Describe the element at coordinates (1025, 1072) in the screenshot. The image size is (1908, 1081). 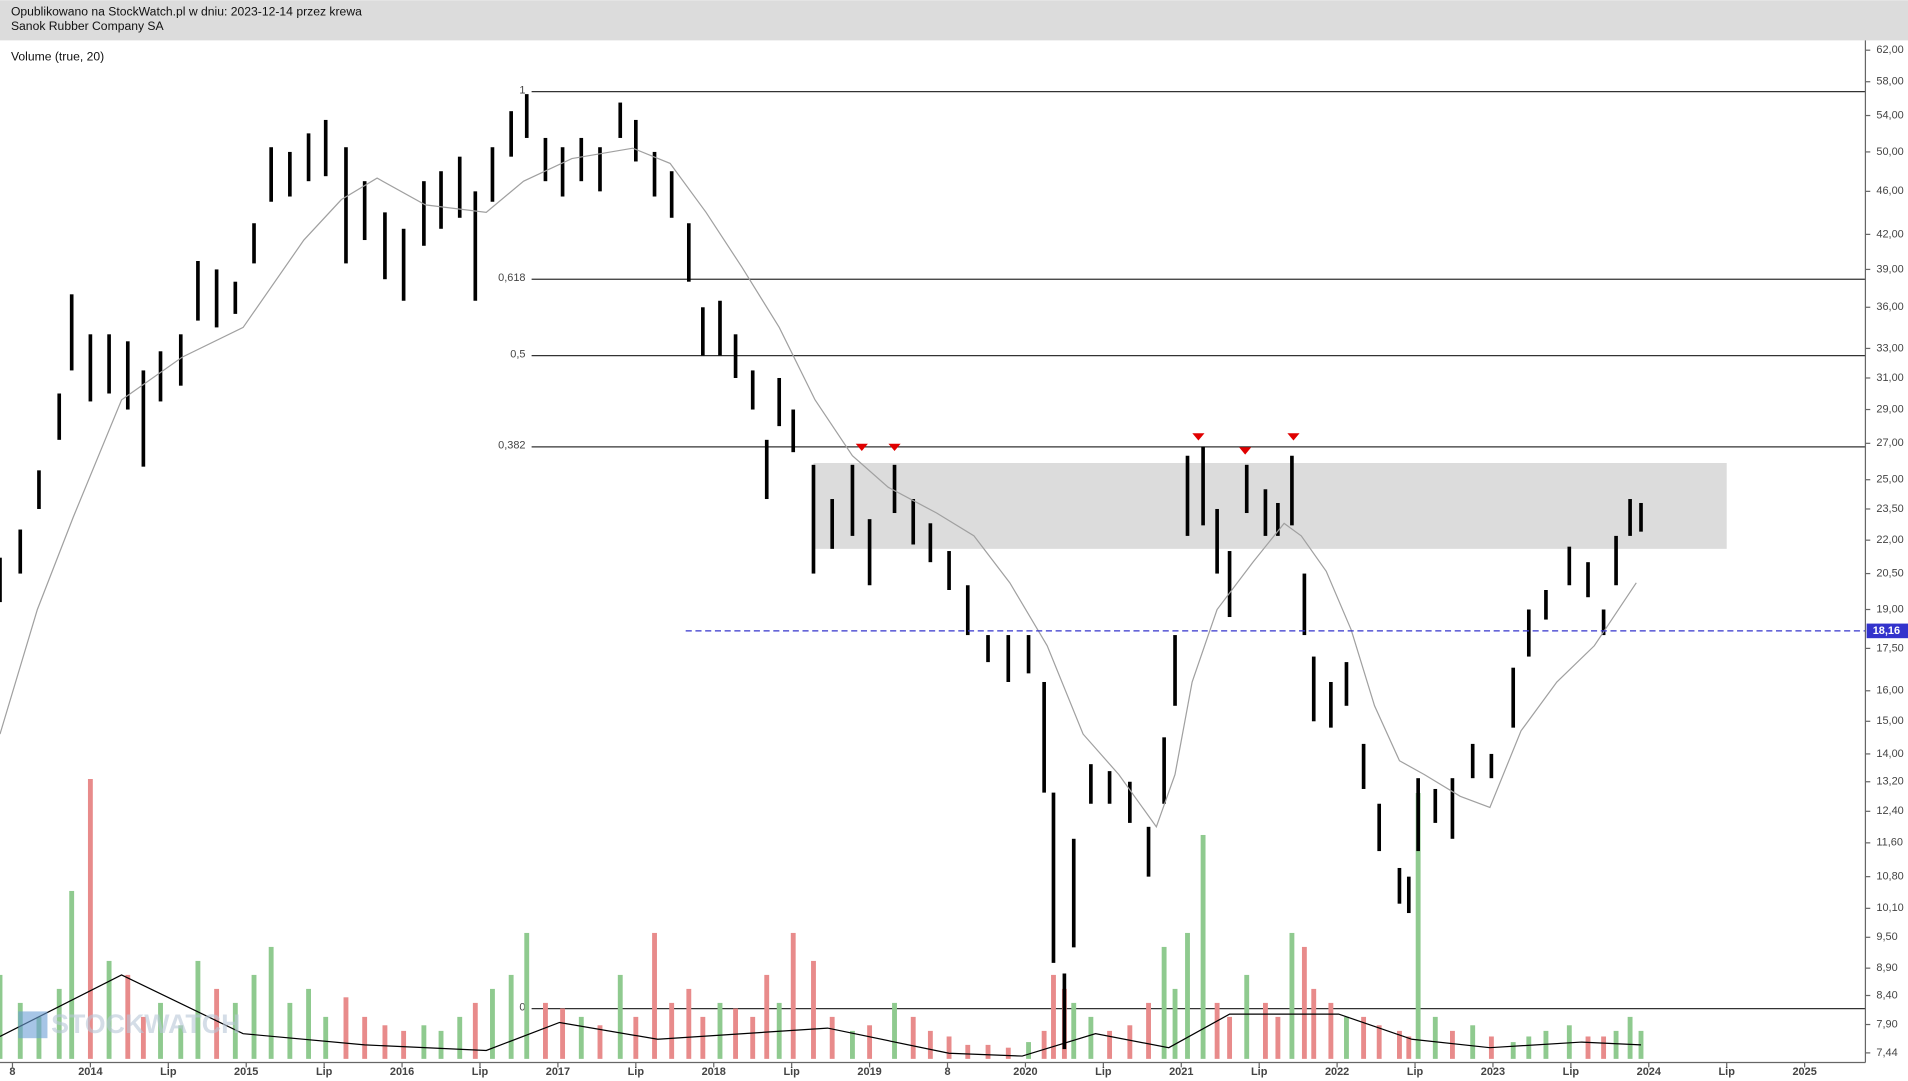
I see `x-tick-label: 2020` at that location.